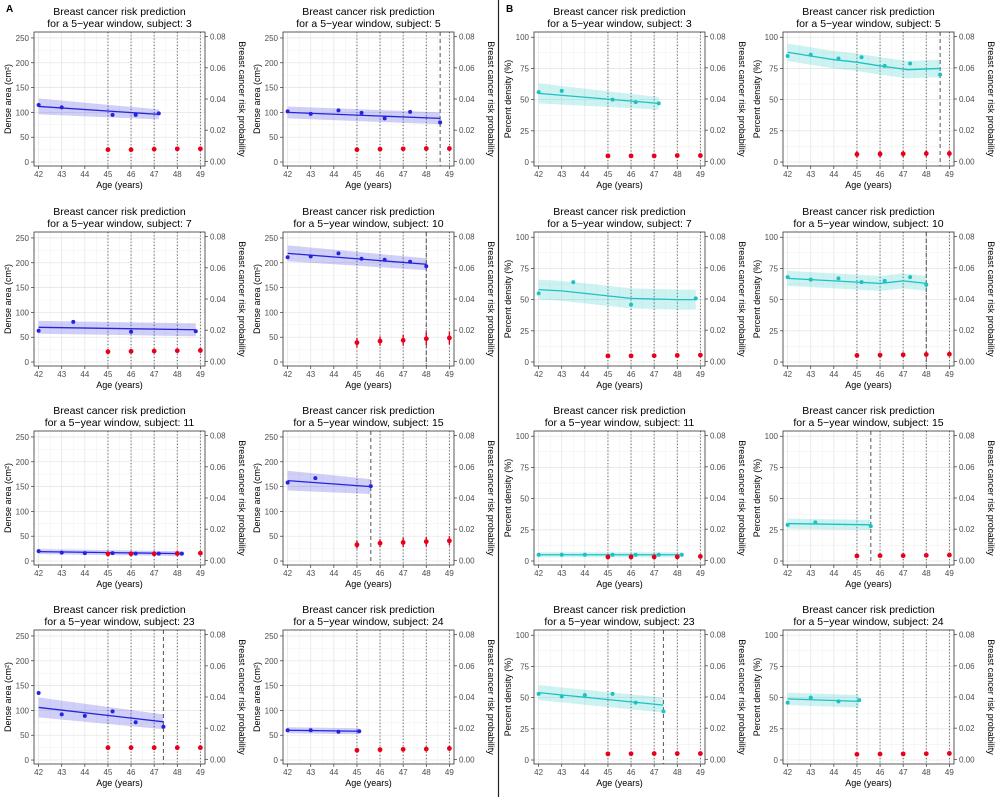 The height and width of the screenshot is (797, 997). What do you see at coordinates (368, 610) in the screenshot?
I see `chart-title-line: Breast cancer risk prediction` at bounding box center [368, 610].